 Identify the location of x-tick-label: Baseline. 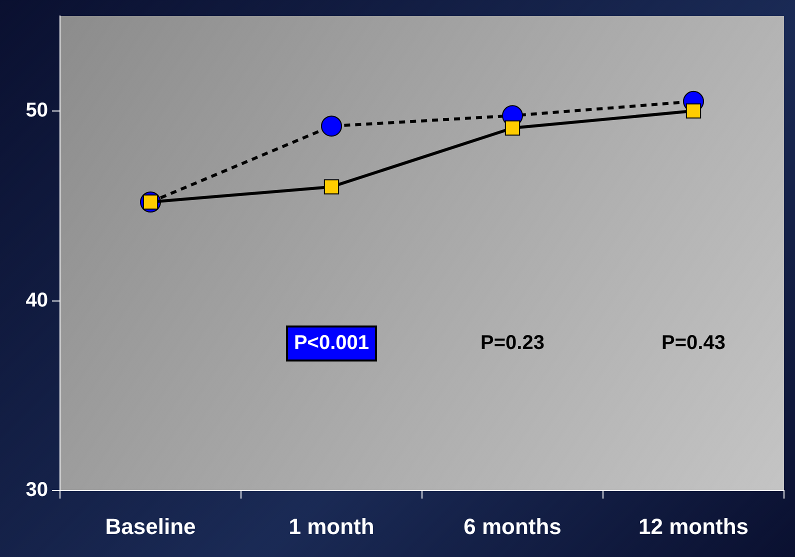
(150, 526).